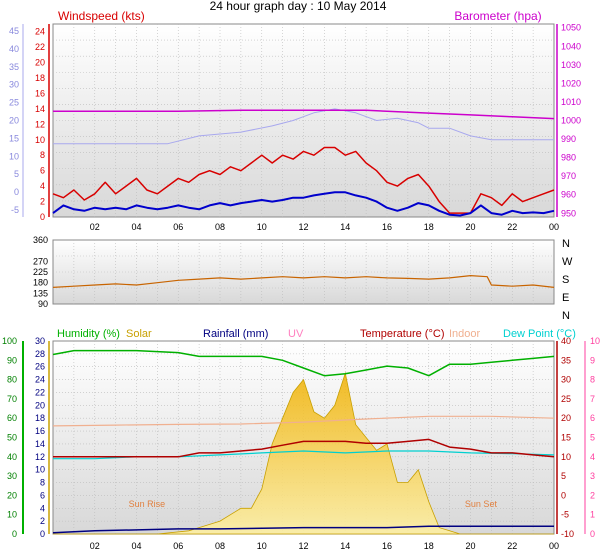  I want to click on direction-left-tick: 270, so click(40, 261).